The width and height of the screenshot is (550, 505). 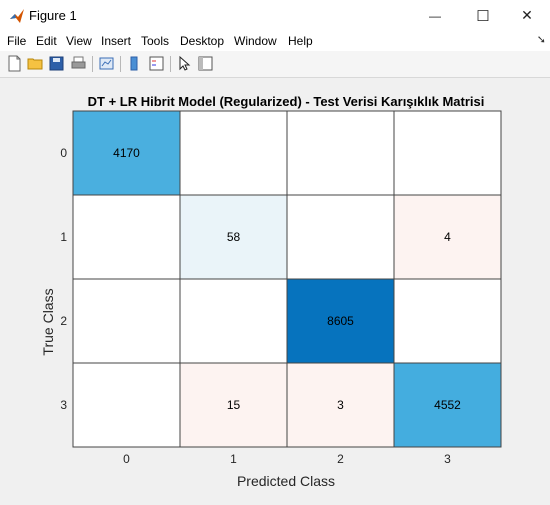 I want to click on toolbar, so click(x=275, y=64).